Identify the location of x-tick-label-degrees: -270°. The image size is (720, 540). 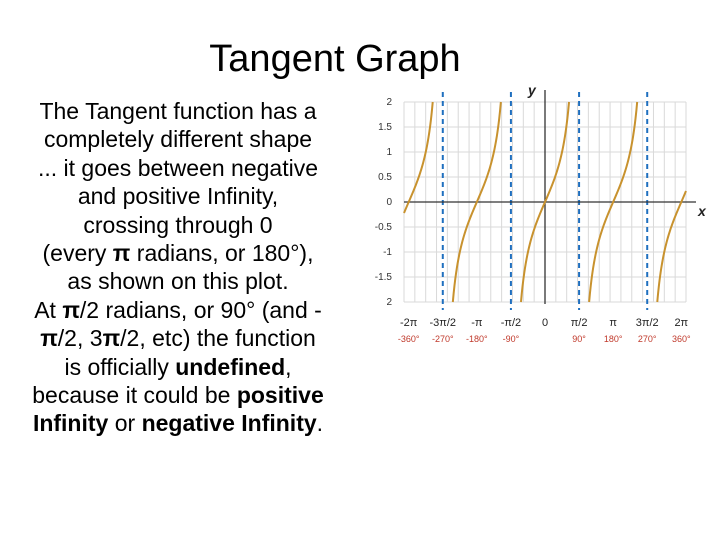
(443, 339).